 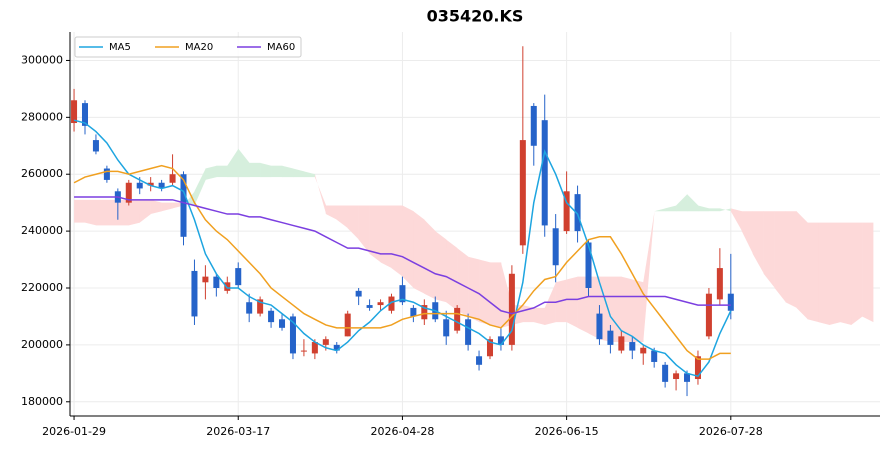 What do you see at coordinates (281, 47) in the screenshot?
I see `legend-label: MA60` at bounding box center [281, 47].